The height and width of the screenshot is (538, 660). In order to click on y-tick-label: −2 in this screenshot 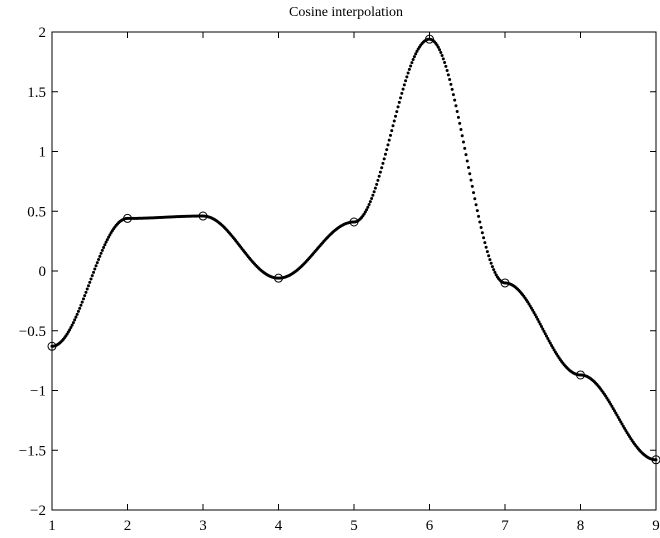, I will do `click(38, 511)`.